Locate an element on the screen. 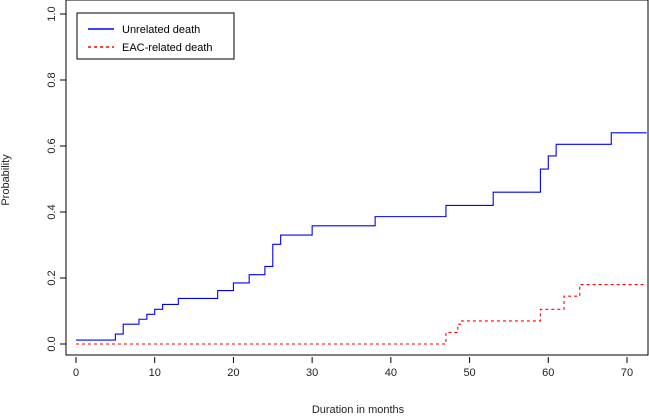 This screenshot has width=649, height=417. legend-label-eac: EAC-related death is located at coordinates (167, 48).